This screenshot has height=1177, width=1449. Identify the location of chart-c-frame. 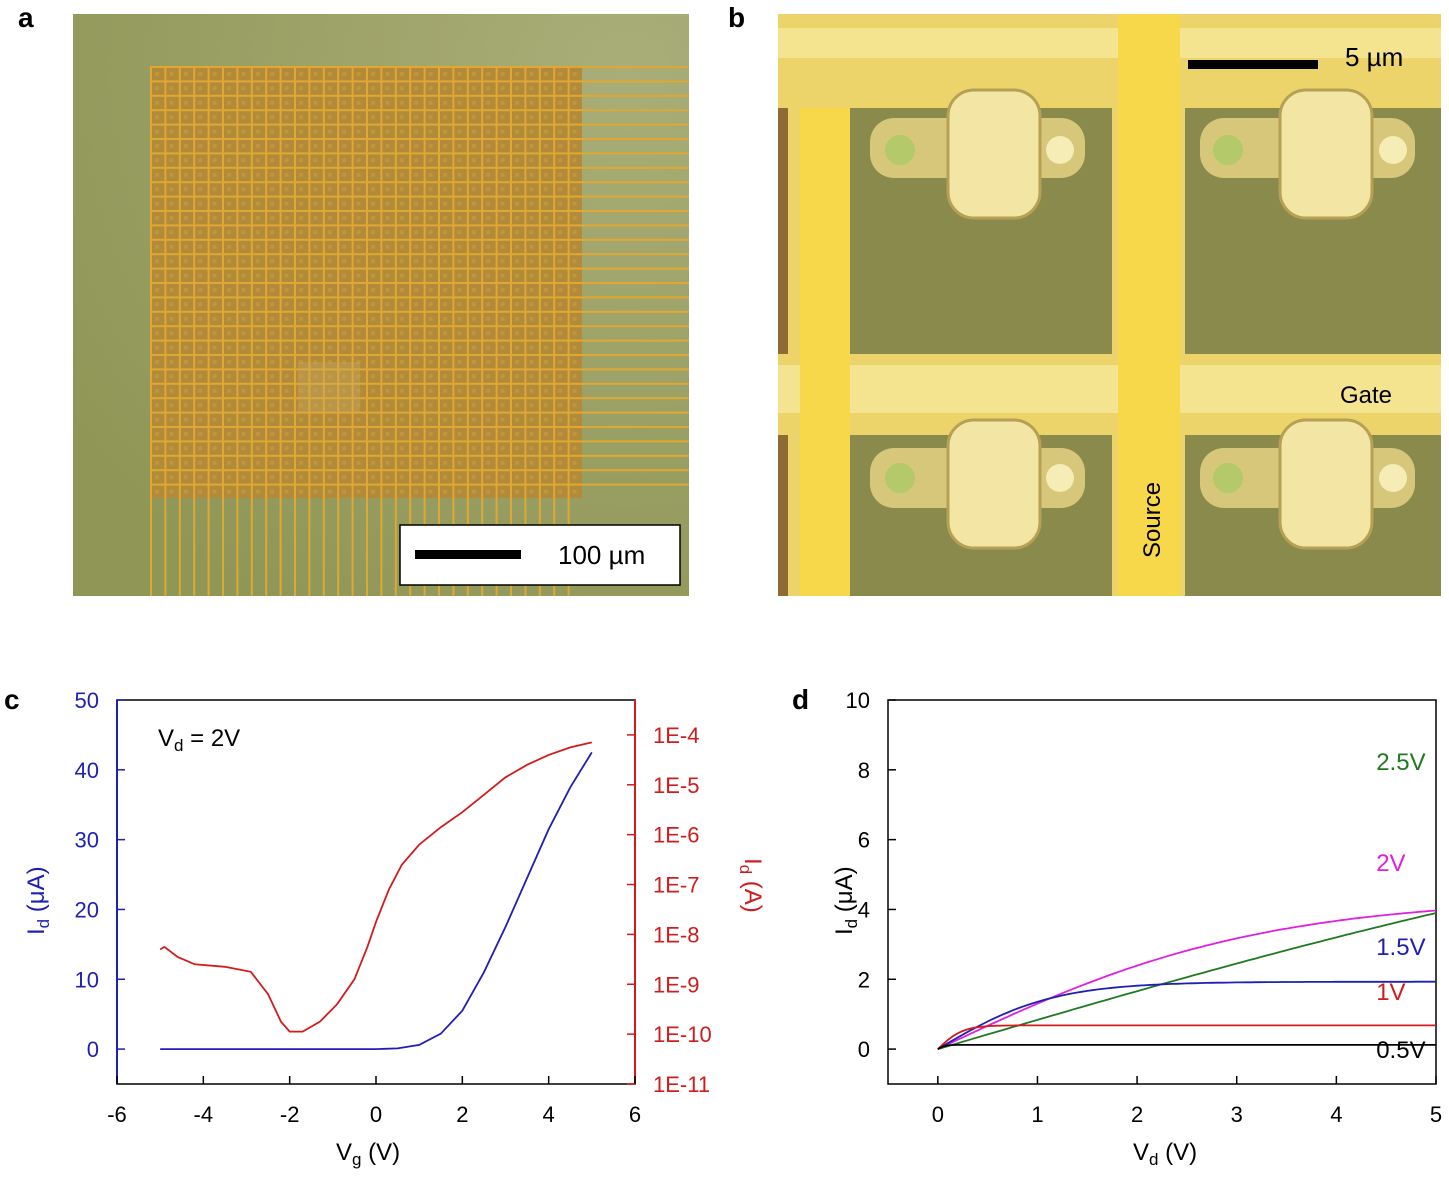
(376, 892).